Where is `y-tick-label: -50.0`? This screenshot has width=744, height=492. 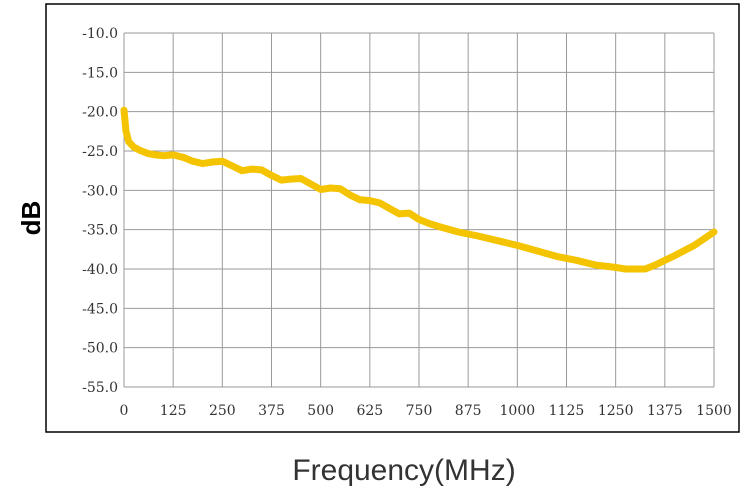
y-tick-label: -50.0 is located at coordinates (100, 349).